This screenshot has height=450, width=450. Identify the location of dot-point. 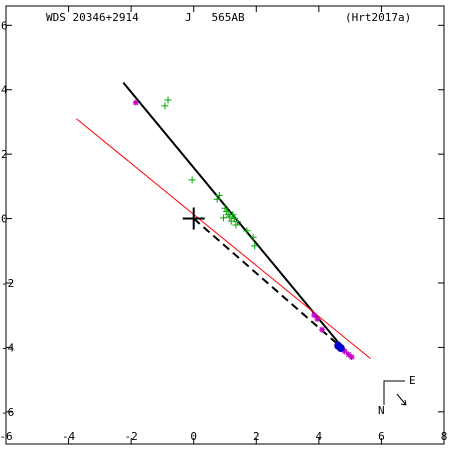
(340, 348).